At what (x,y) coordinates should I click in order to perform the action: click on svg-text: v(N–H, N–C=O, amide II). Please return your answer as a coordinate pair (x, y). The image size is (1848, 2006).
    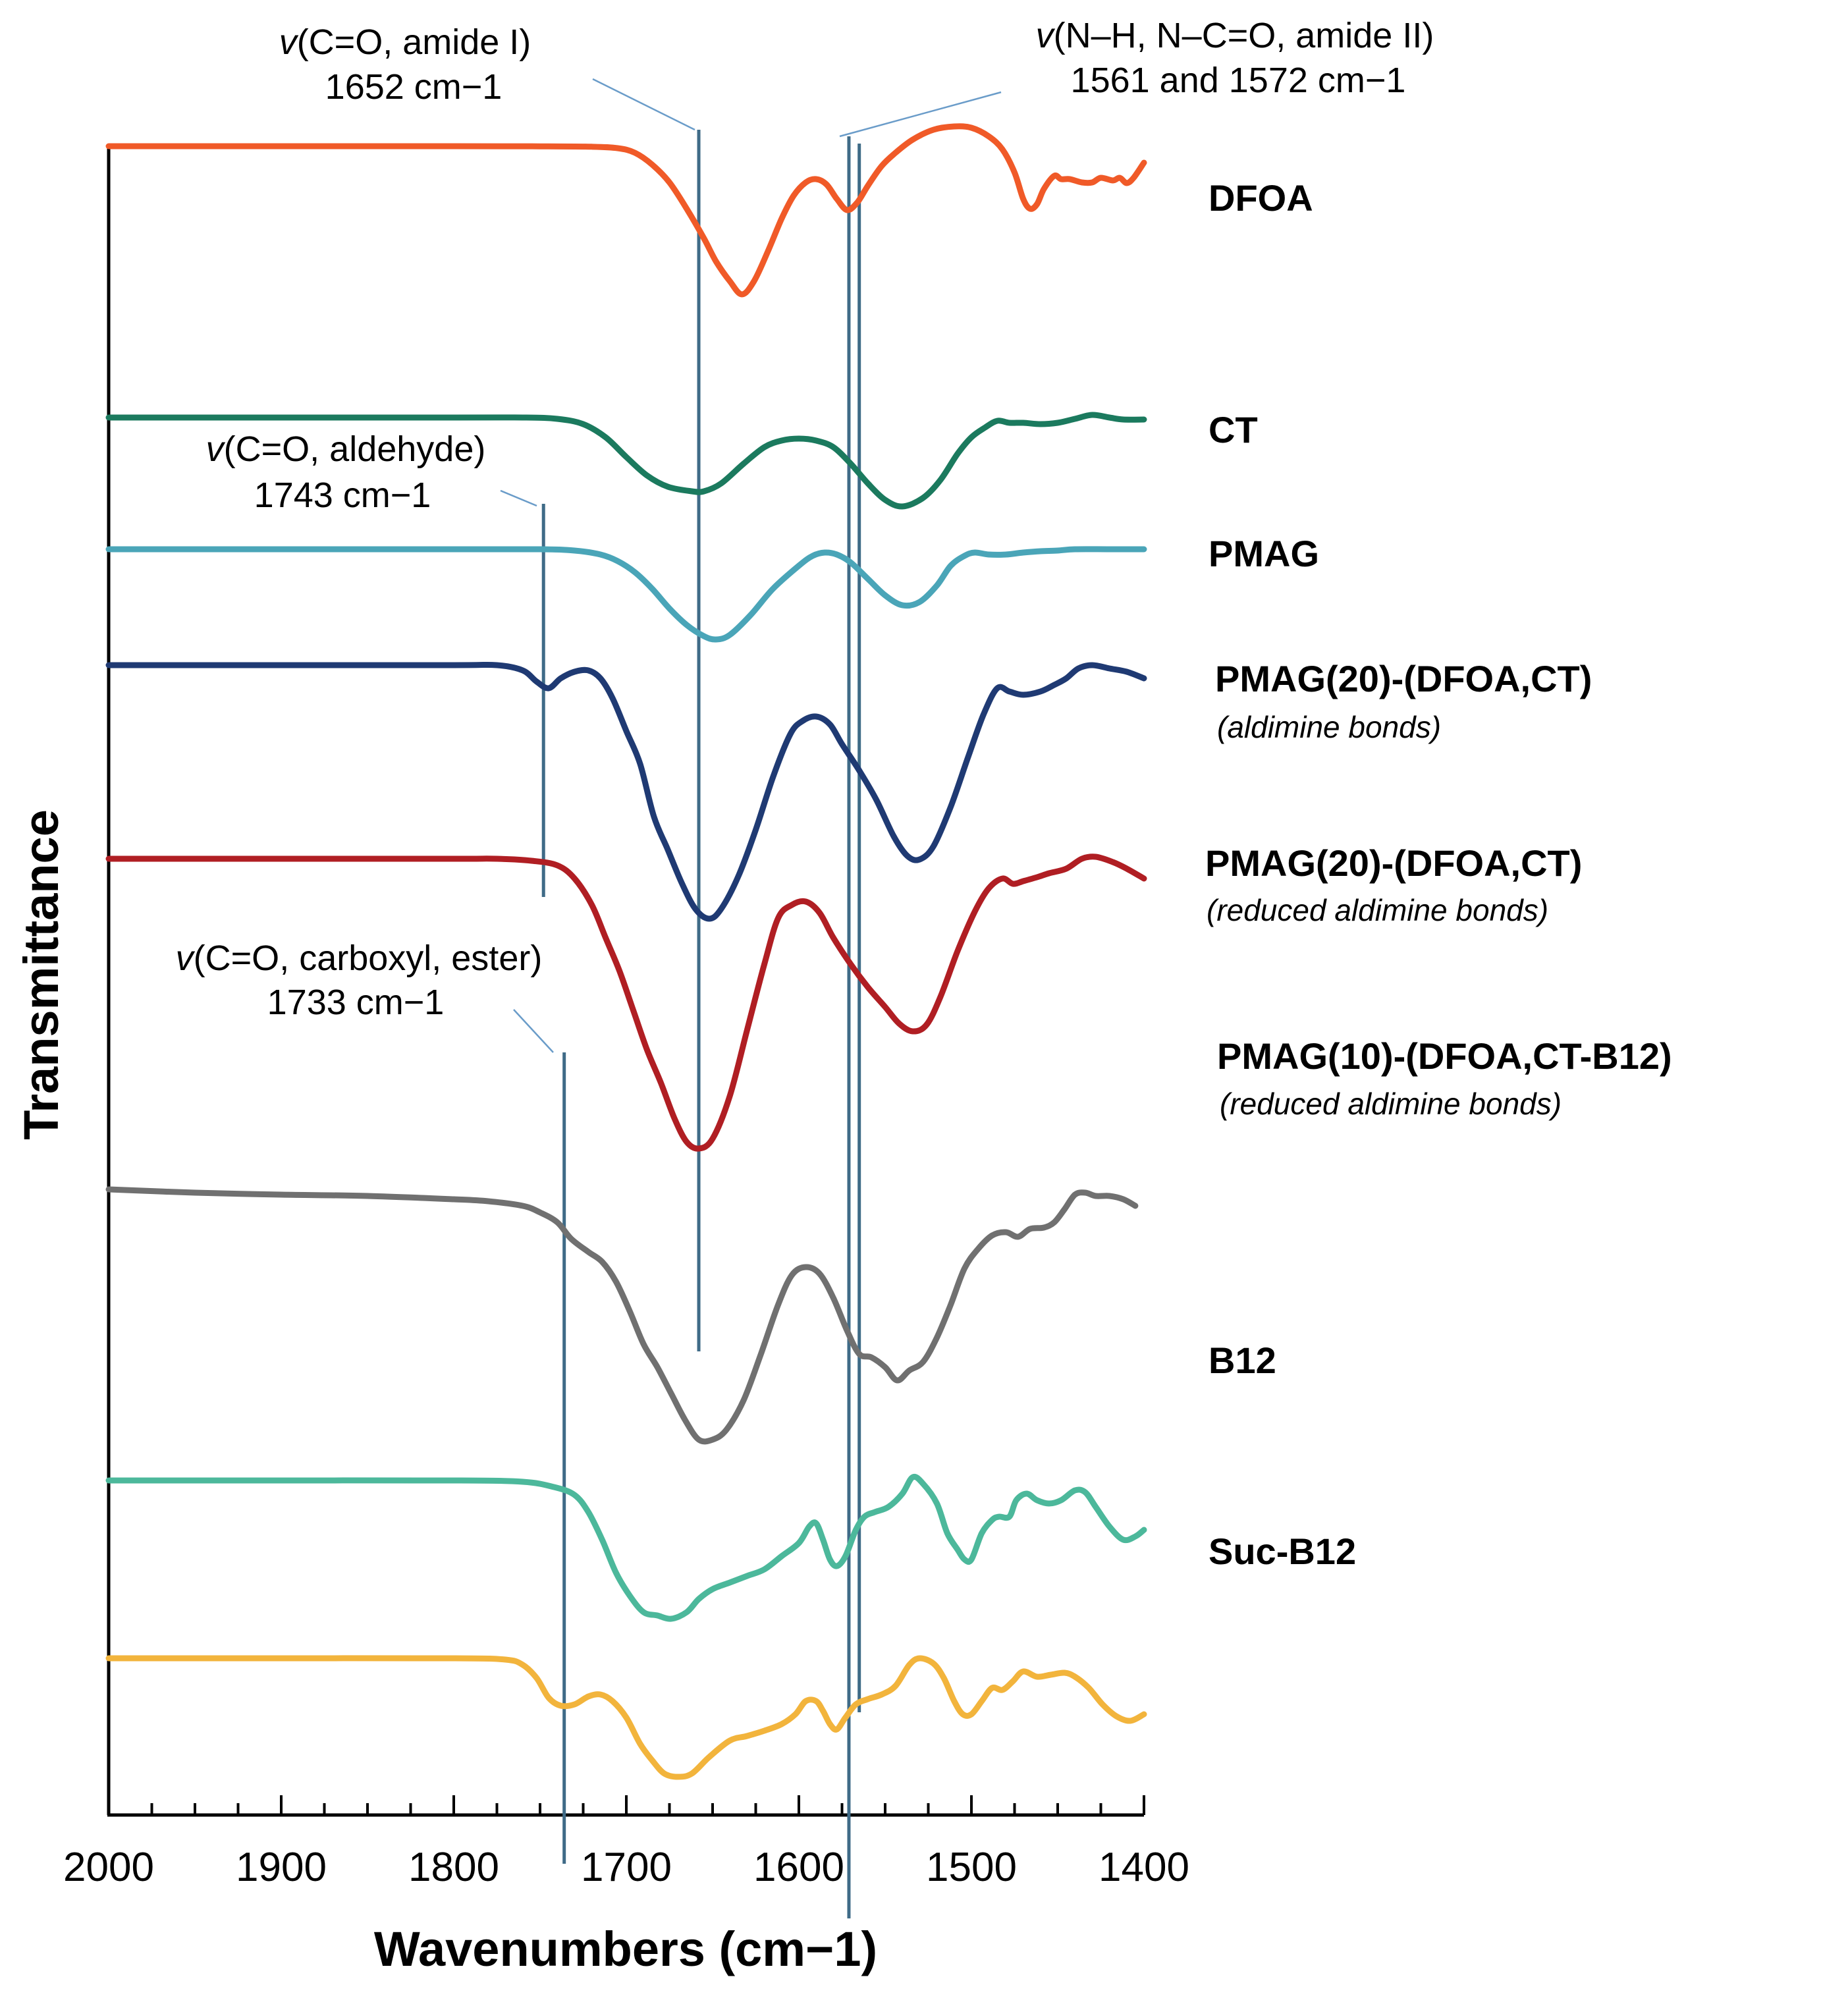
    Looking at the image, I should click on (1235, 35).